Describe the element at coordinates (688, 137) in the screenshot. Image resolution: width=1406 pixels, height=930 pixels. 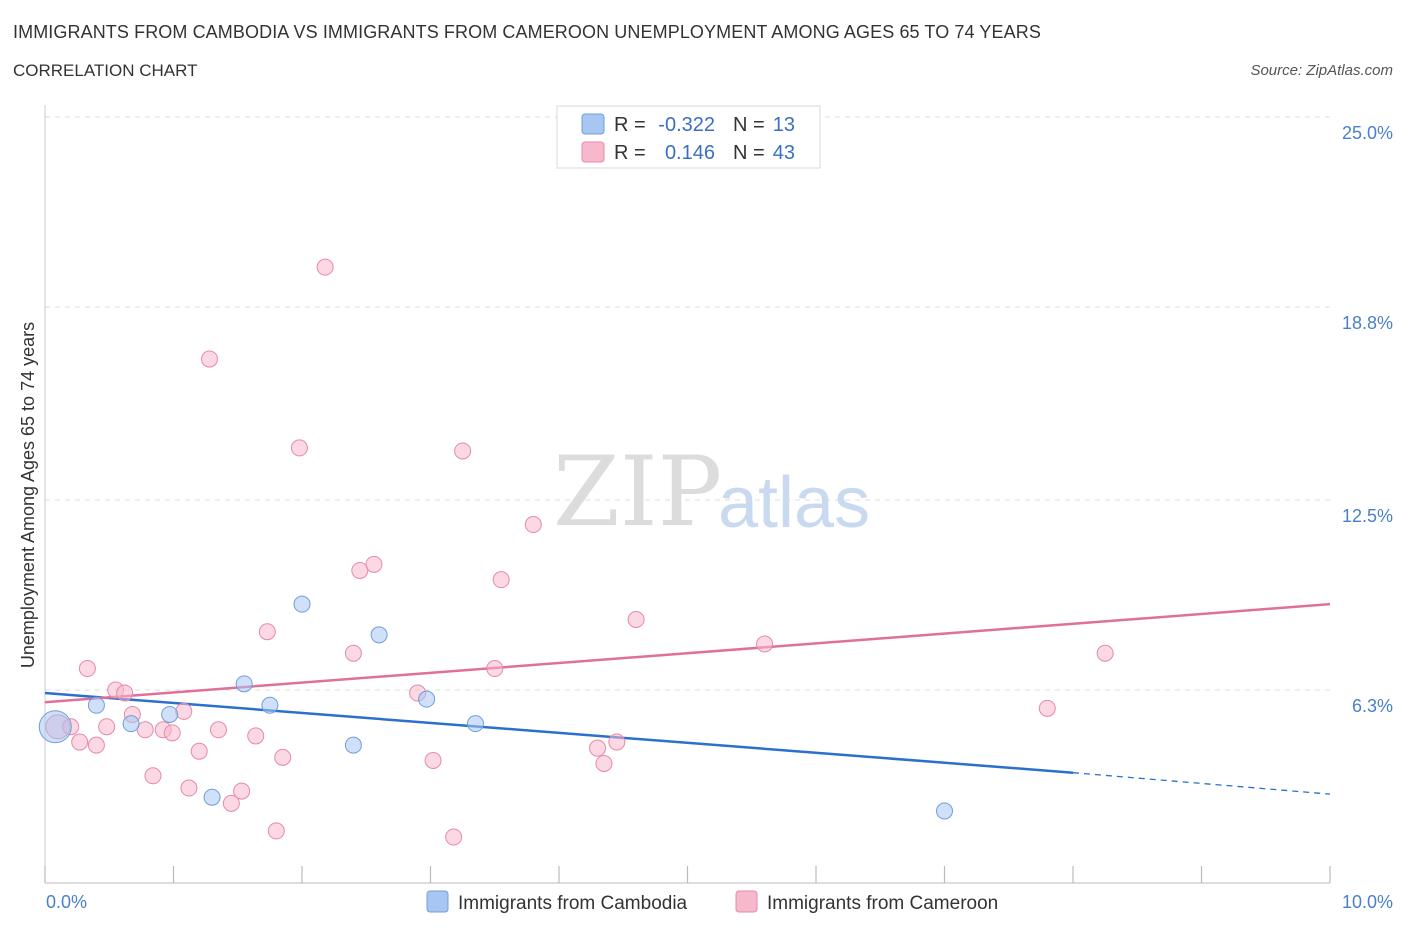
I see `legend-box: R = -0.322 N = 13 R = 0.146 N = 43` at that location.